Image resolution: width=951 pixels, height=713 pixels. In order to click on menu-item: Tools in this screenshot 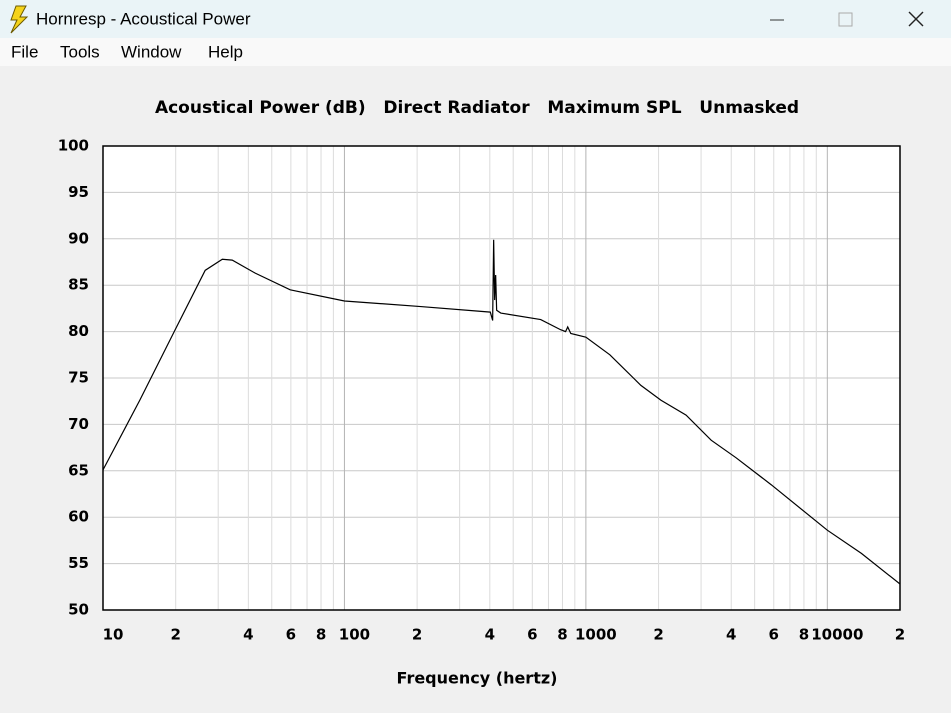, I will do `click(80, 51)`.